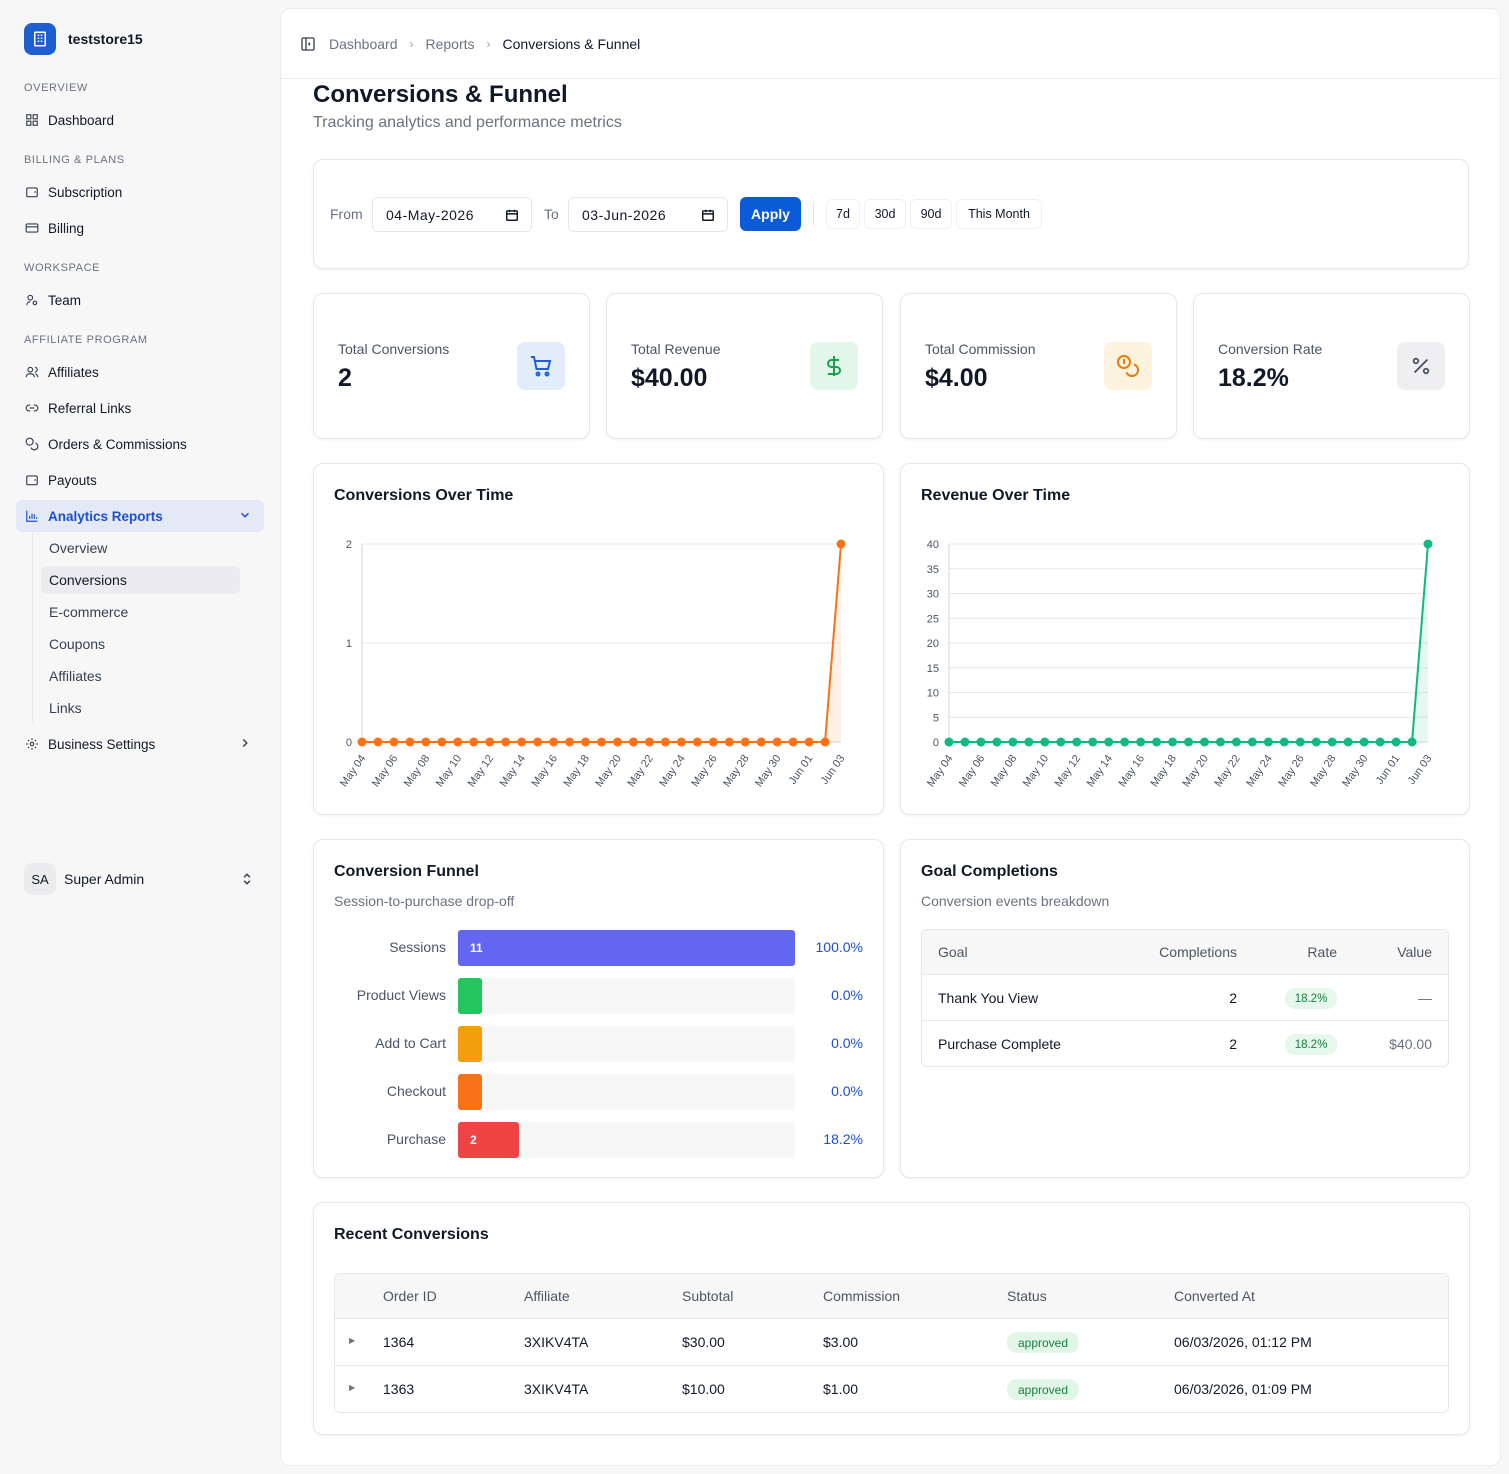 The height and width of the screenshot is (1474, 1509). What do you see at coordinates (89, 612) in the screenshot?
I see `sub-item-ecommerce: E-commerce` at bounding box center [89, 612].